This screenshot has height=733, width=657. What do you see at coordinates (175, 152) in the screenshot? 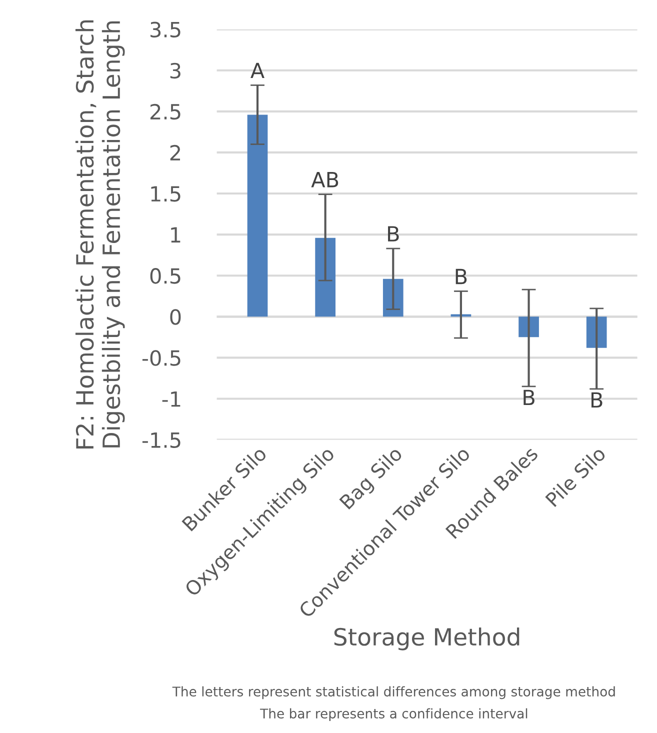
I see `y-tick-label: 2` at bounding box center [175, 152].